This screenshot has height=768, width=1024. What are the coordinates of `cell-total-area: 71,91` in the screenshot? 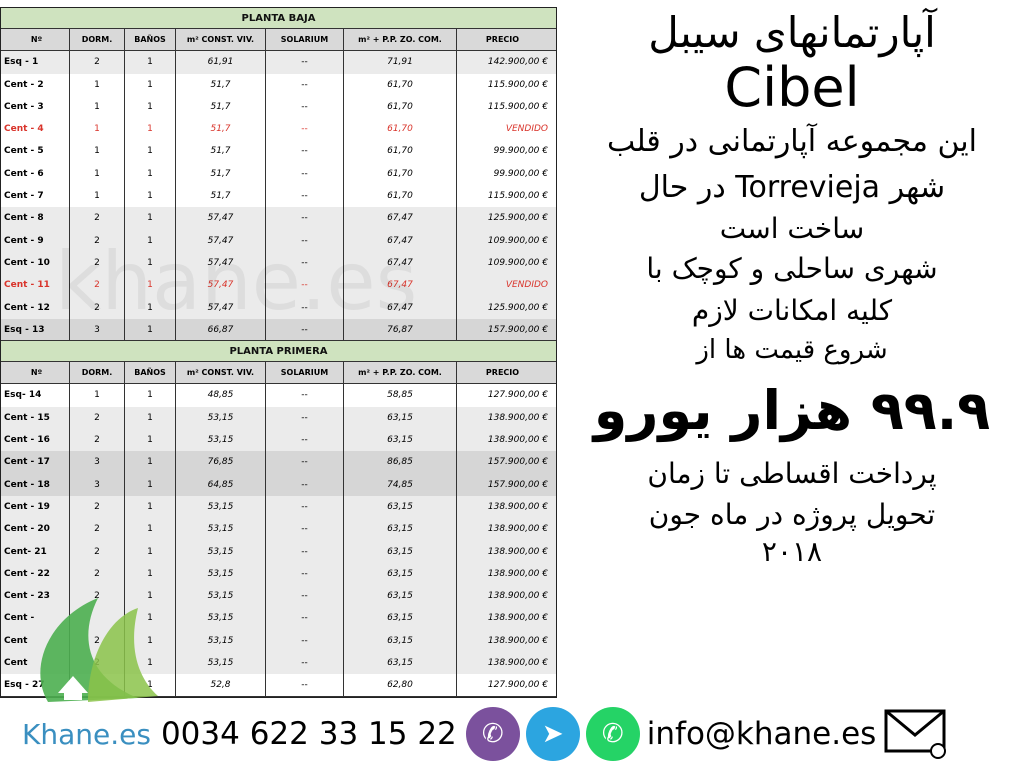 It's located at (400, 62).